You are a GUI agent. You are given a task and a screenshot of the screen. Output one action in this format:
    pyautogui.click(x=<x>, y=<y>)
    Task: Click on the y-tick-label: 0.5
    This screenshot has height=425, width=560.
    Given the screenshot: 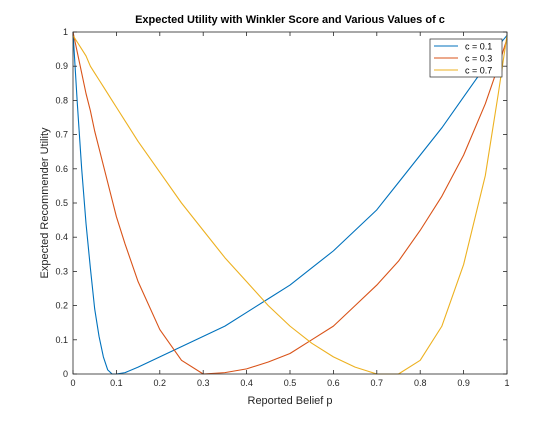 What is the action you would take?
    pyautogui.click(x=61, y=203)
    